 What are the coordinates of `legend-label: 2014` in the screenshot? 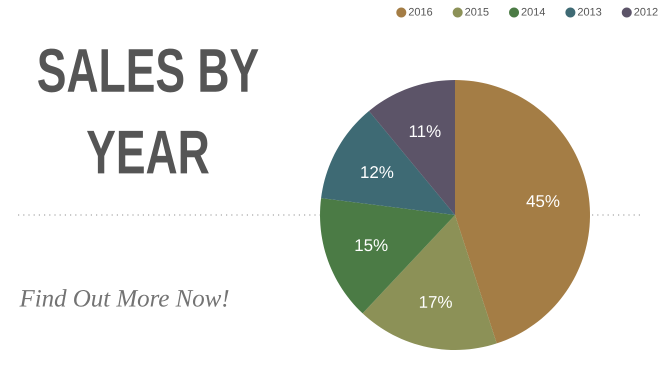 It's located at (534, 12).